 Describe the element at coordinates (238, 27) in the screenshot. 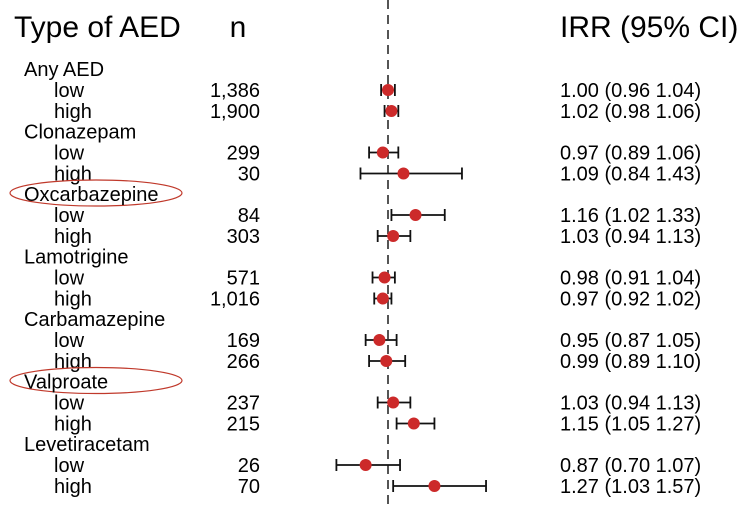

I see `header-n: n` at that location.